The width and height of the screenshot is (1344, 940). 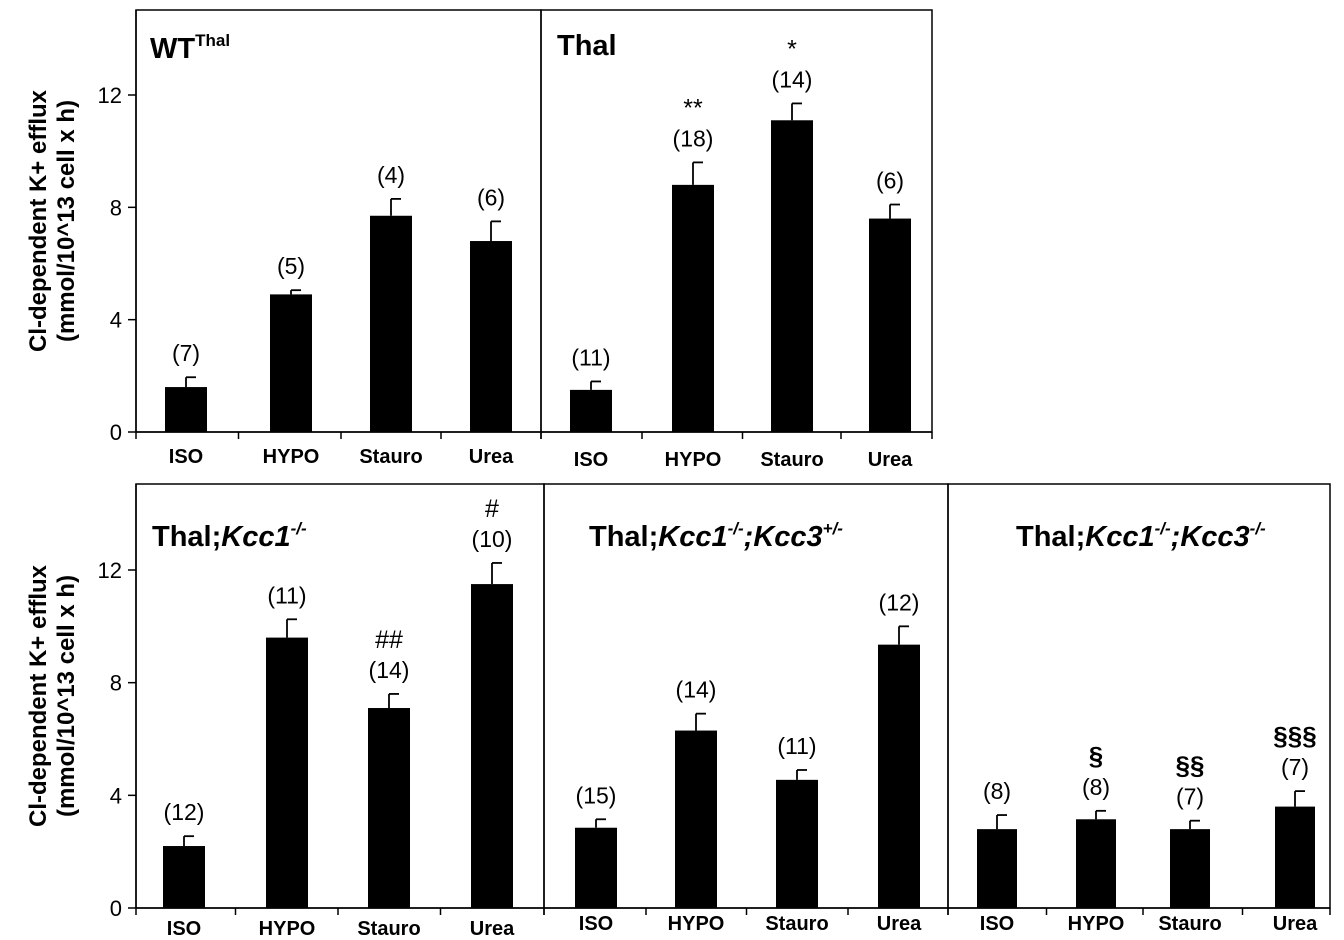 What do you see at coordinates (596, 795) in the screenshot?
I see `n-label: (15)` at bounding box center [596, 795].